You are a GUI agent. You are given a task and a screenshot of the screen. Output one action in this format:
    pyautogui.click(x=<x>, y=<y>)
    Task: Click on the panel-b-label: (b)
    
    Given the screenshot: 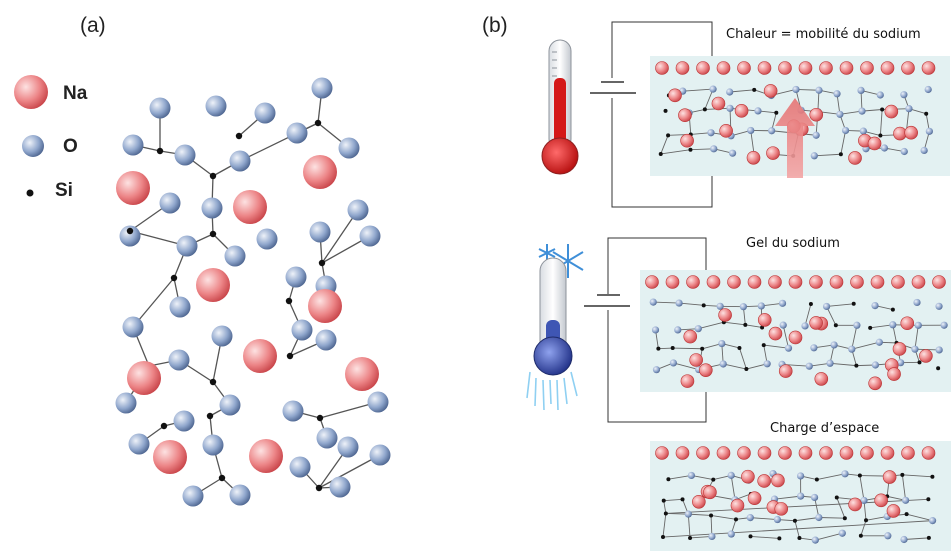 What is the action you would take?
    pyautogui.click(x=495, y=25)
    